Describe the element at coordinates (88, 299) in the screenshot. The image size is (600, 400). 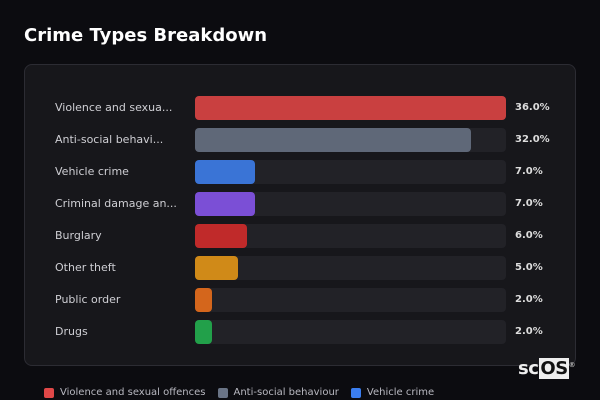
I see `category-label: Public order` at that location.